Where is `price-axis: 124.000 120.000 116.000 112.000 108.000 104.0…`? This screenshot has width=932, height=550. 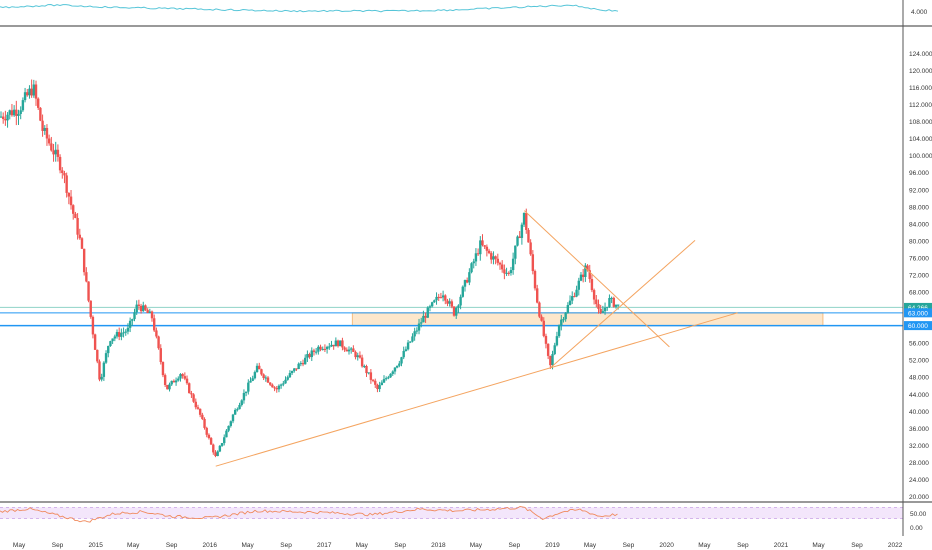 price-axis: 124.000 120.000 116.000 112.000 108.000 104.0… is located at coordinates (920, 270).